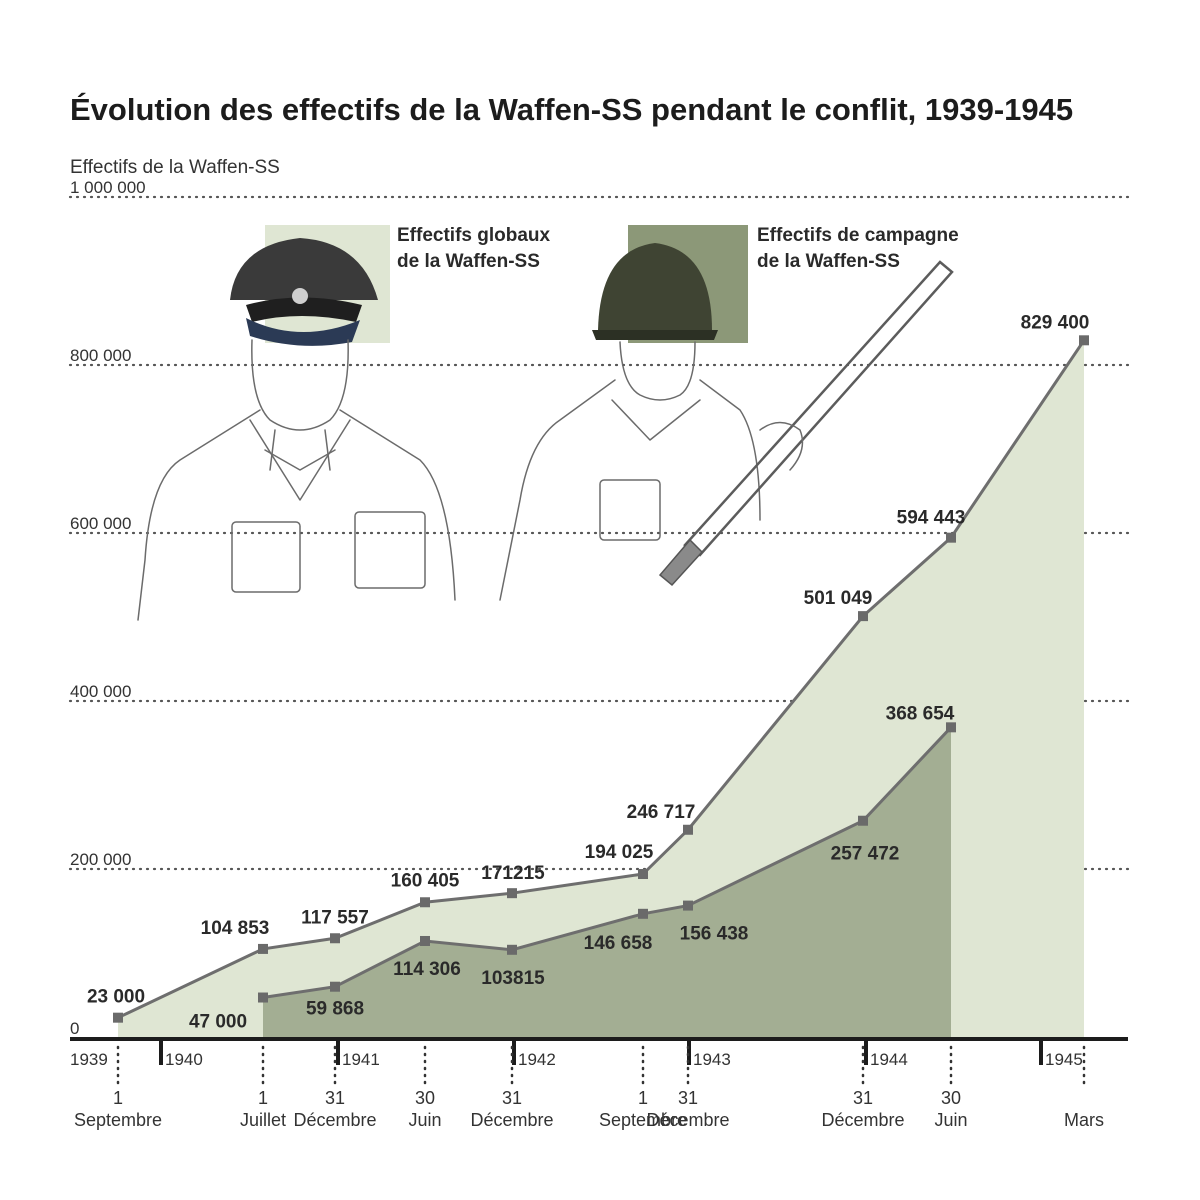 This screenshot has width=1200, height=1200. I want to click on year-label: 1944, so click(889, 1059).